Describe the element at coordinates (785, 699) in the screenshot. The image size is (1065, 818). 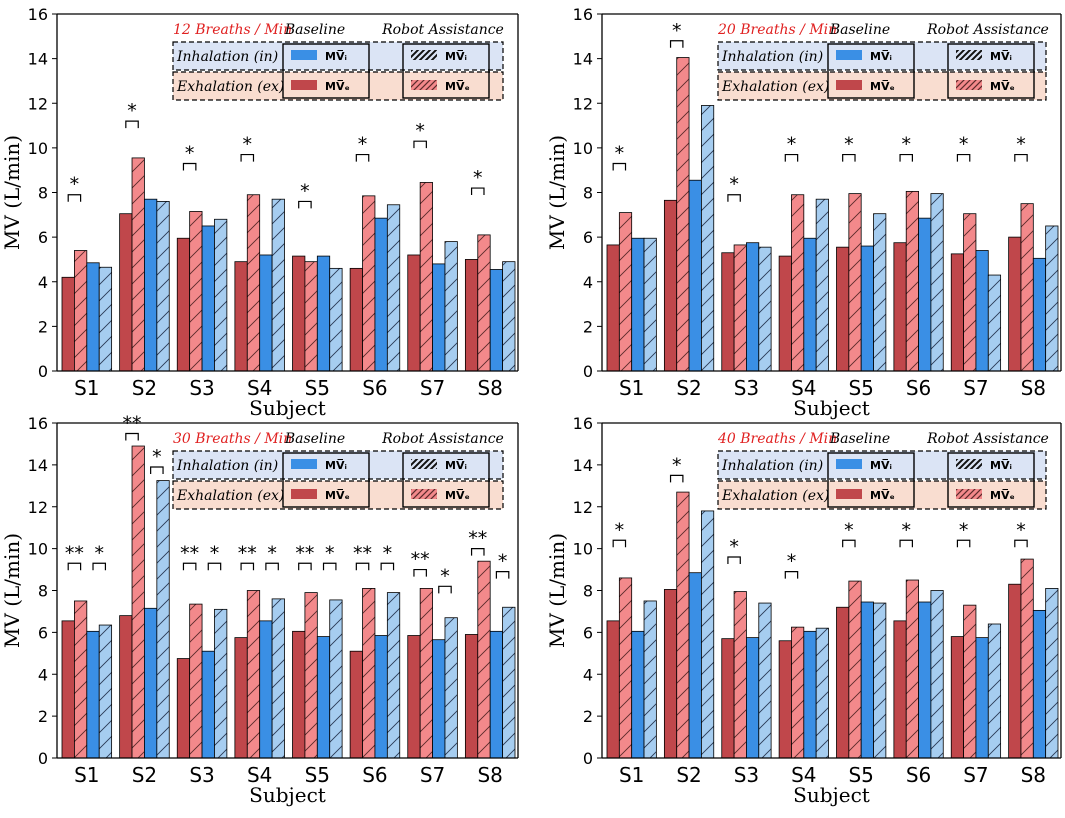
I see `bar-exhalation-baseline-s4` at that location.